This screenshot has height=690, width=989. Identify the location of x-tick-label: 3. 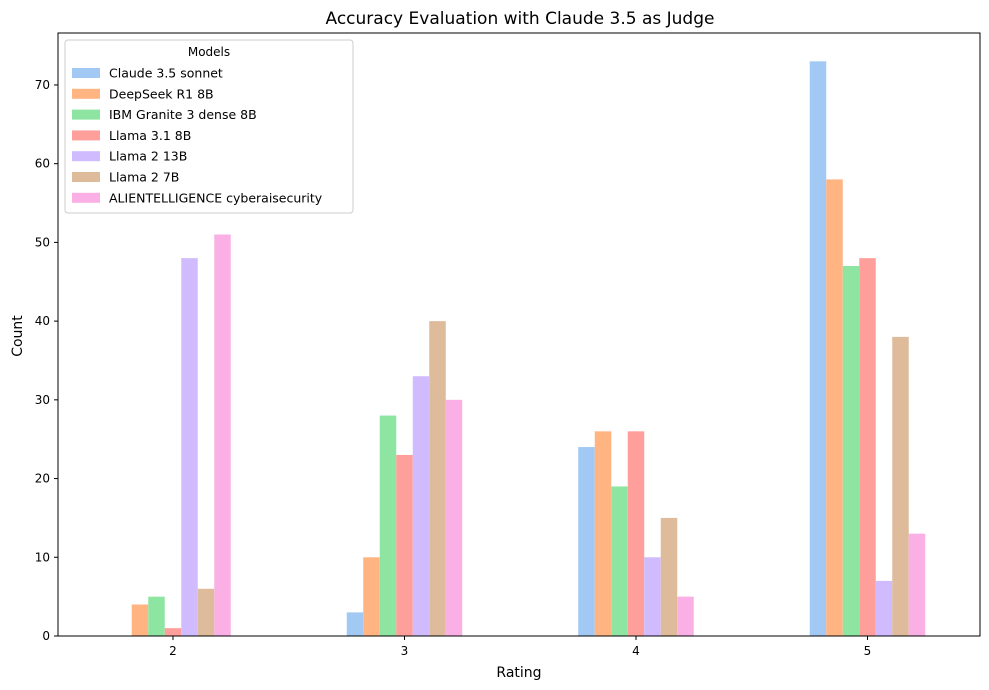
(405, 651).